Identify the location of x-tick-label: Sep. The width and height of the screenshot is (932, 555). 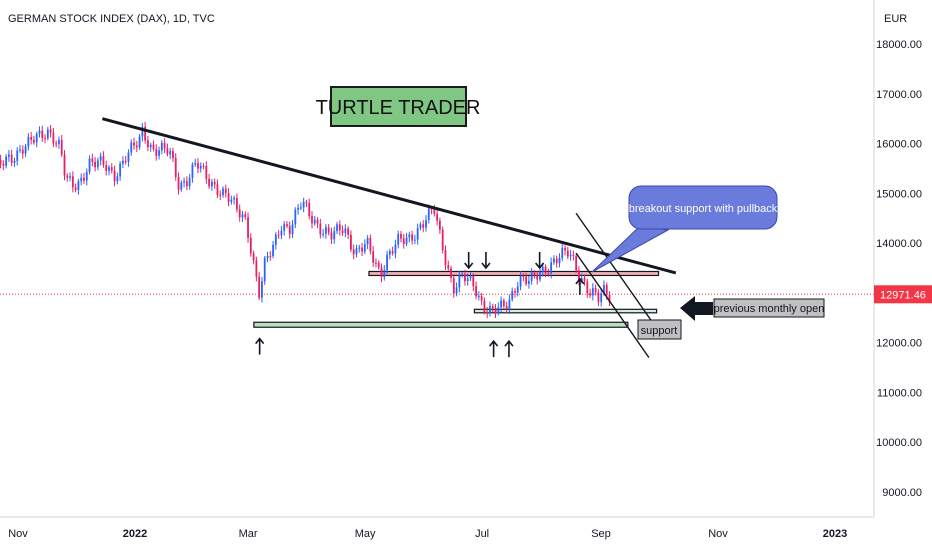
(601, 534).